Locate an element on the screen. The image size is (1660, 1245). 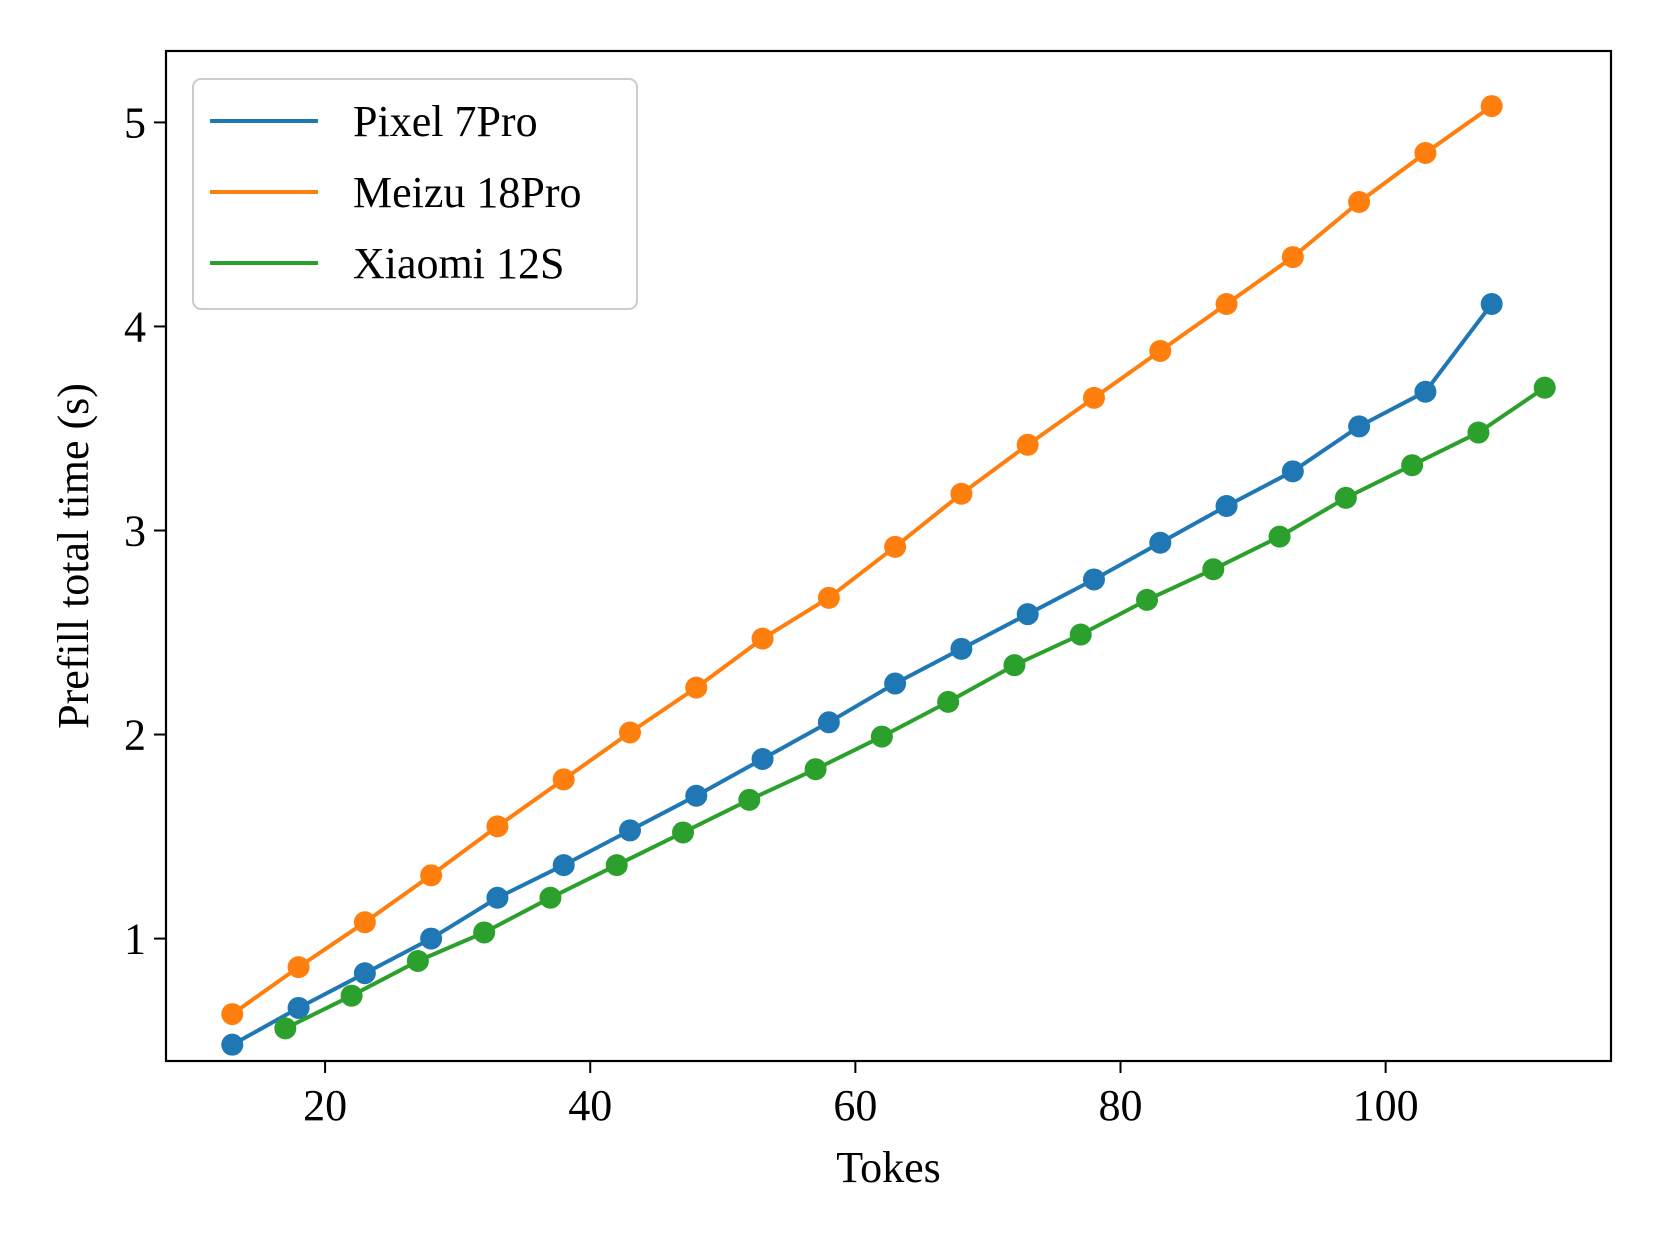
legend-label-meizu-18pro: Meizu 18Pro is located at coordinates (467, 192).